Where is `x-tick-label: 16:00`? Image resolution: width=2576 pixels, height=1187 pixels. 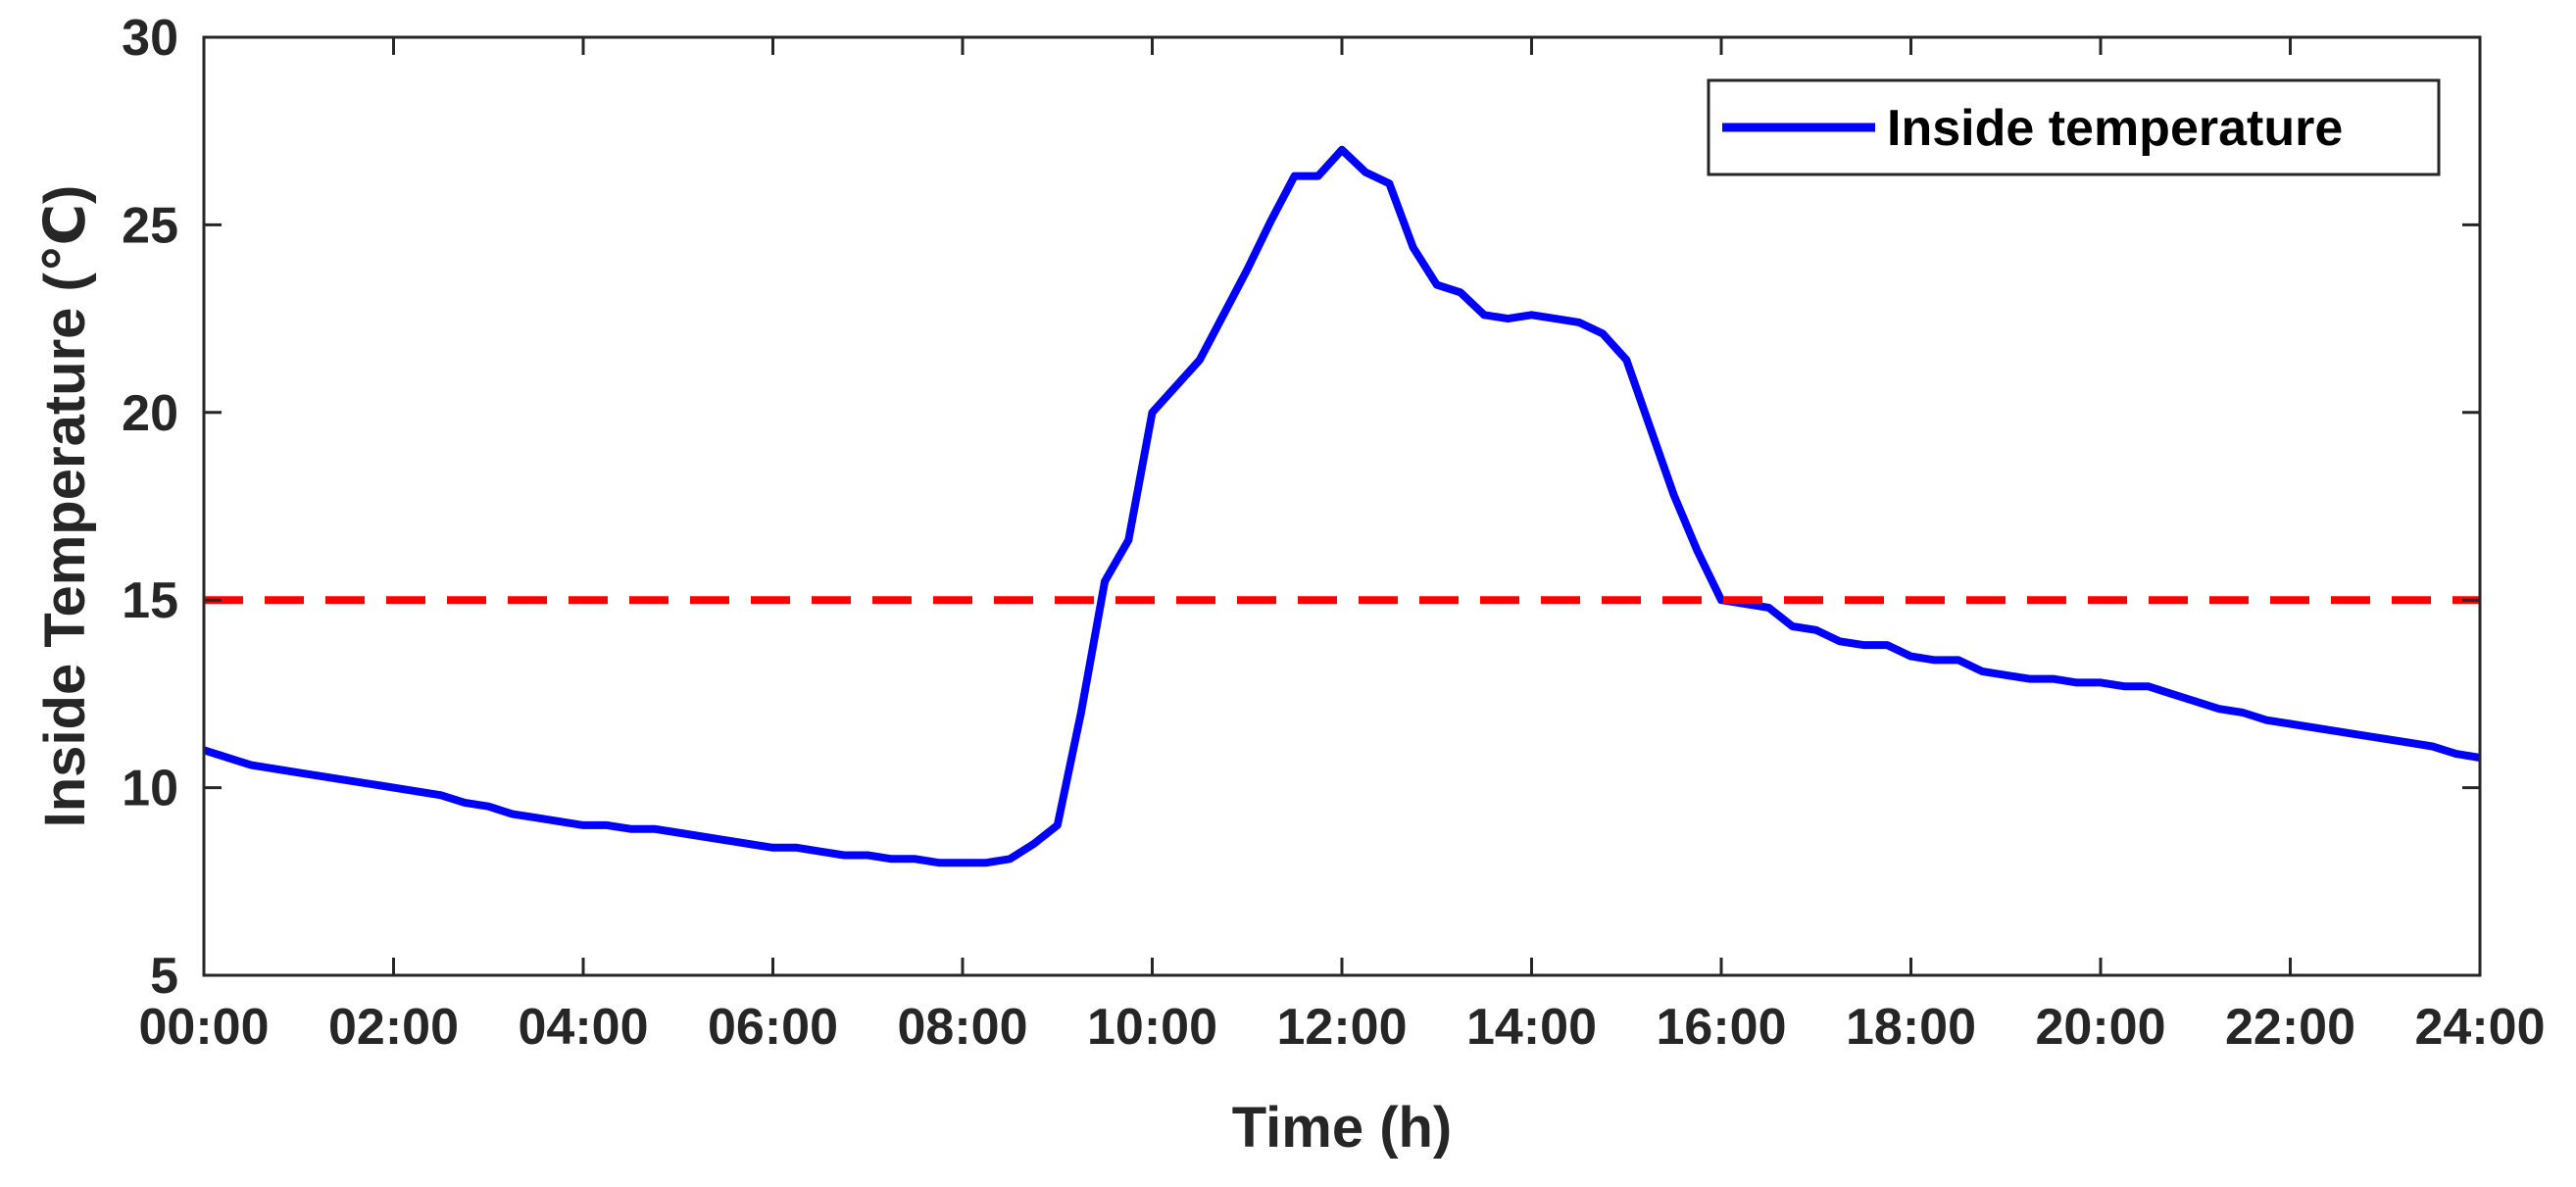 x-tick-label: 16:00 is located at coordinates (1722, 1027).